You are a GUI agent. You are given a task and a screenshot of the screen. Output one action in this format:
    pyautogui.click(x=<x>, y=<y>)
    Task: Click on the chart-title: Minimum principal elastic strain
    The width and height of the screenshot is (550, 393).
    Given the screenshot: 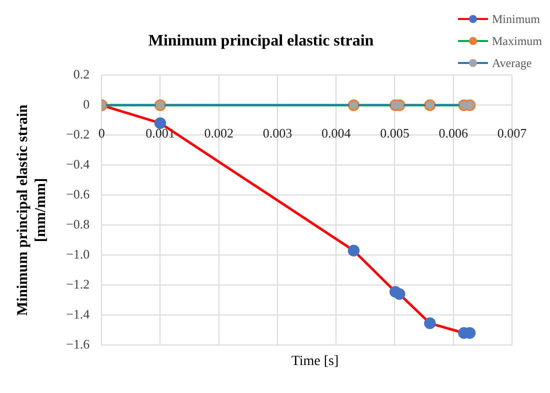 What is the action you would take?
    pyautogui.click(x=261, y=41)
    